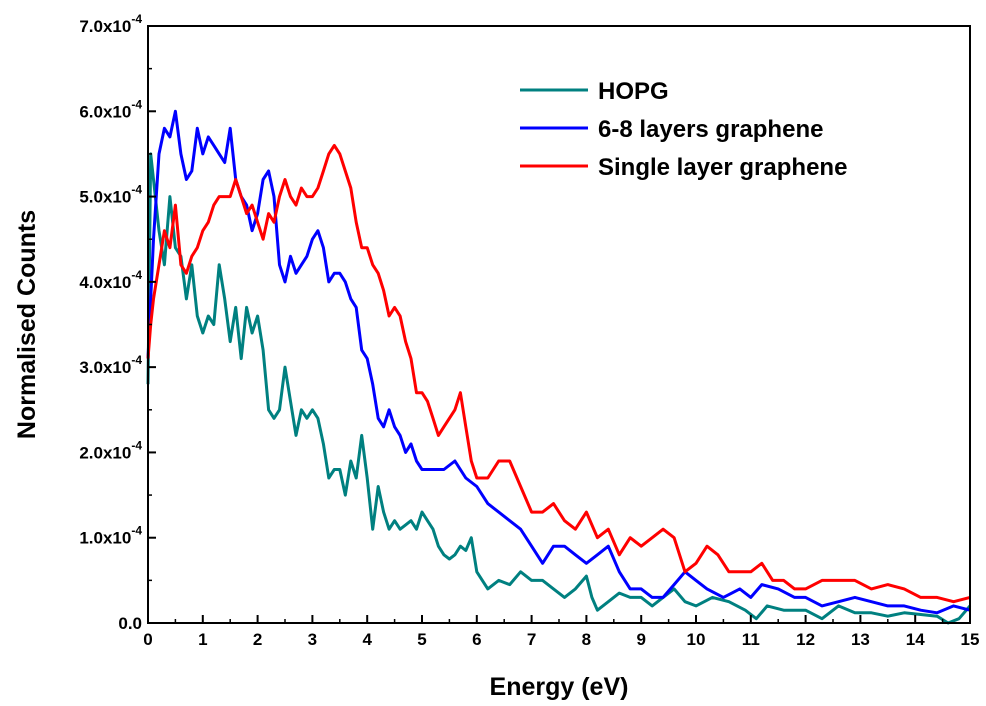 Image resolution: width=986 pixels, height=706 pixels. What do you see at coordinates (110, 24) in the screenshot?
I see `y-tick-label: 7.0x10⁻⁴` at bounding box center [110, 24].